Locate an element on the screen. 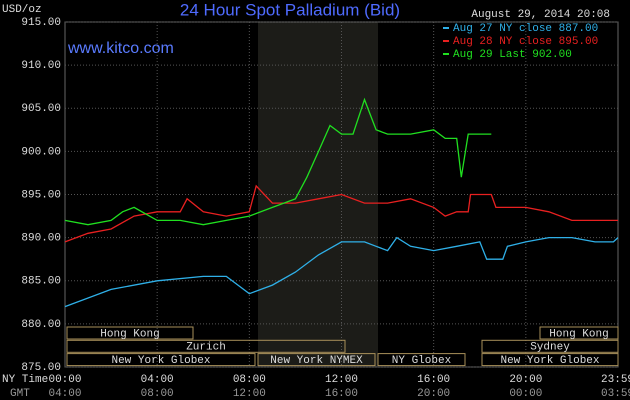 Image resolution: width=630 pixels, height=400 pixels. chart-title: 24 Hour Spot Palladium (Bid) is located at coordinates (290, 9).